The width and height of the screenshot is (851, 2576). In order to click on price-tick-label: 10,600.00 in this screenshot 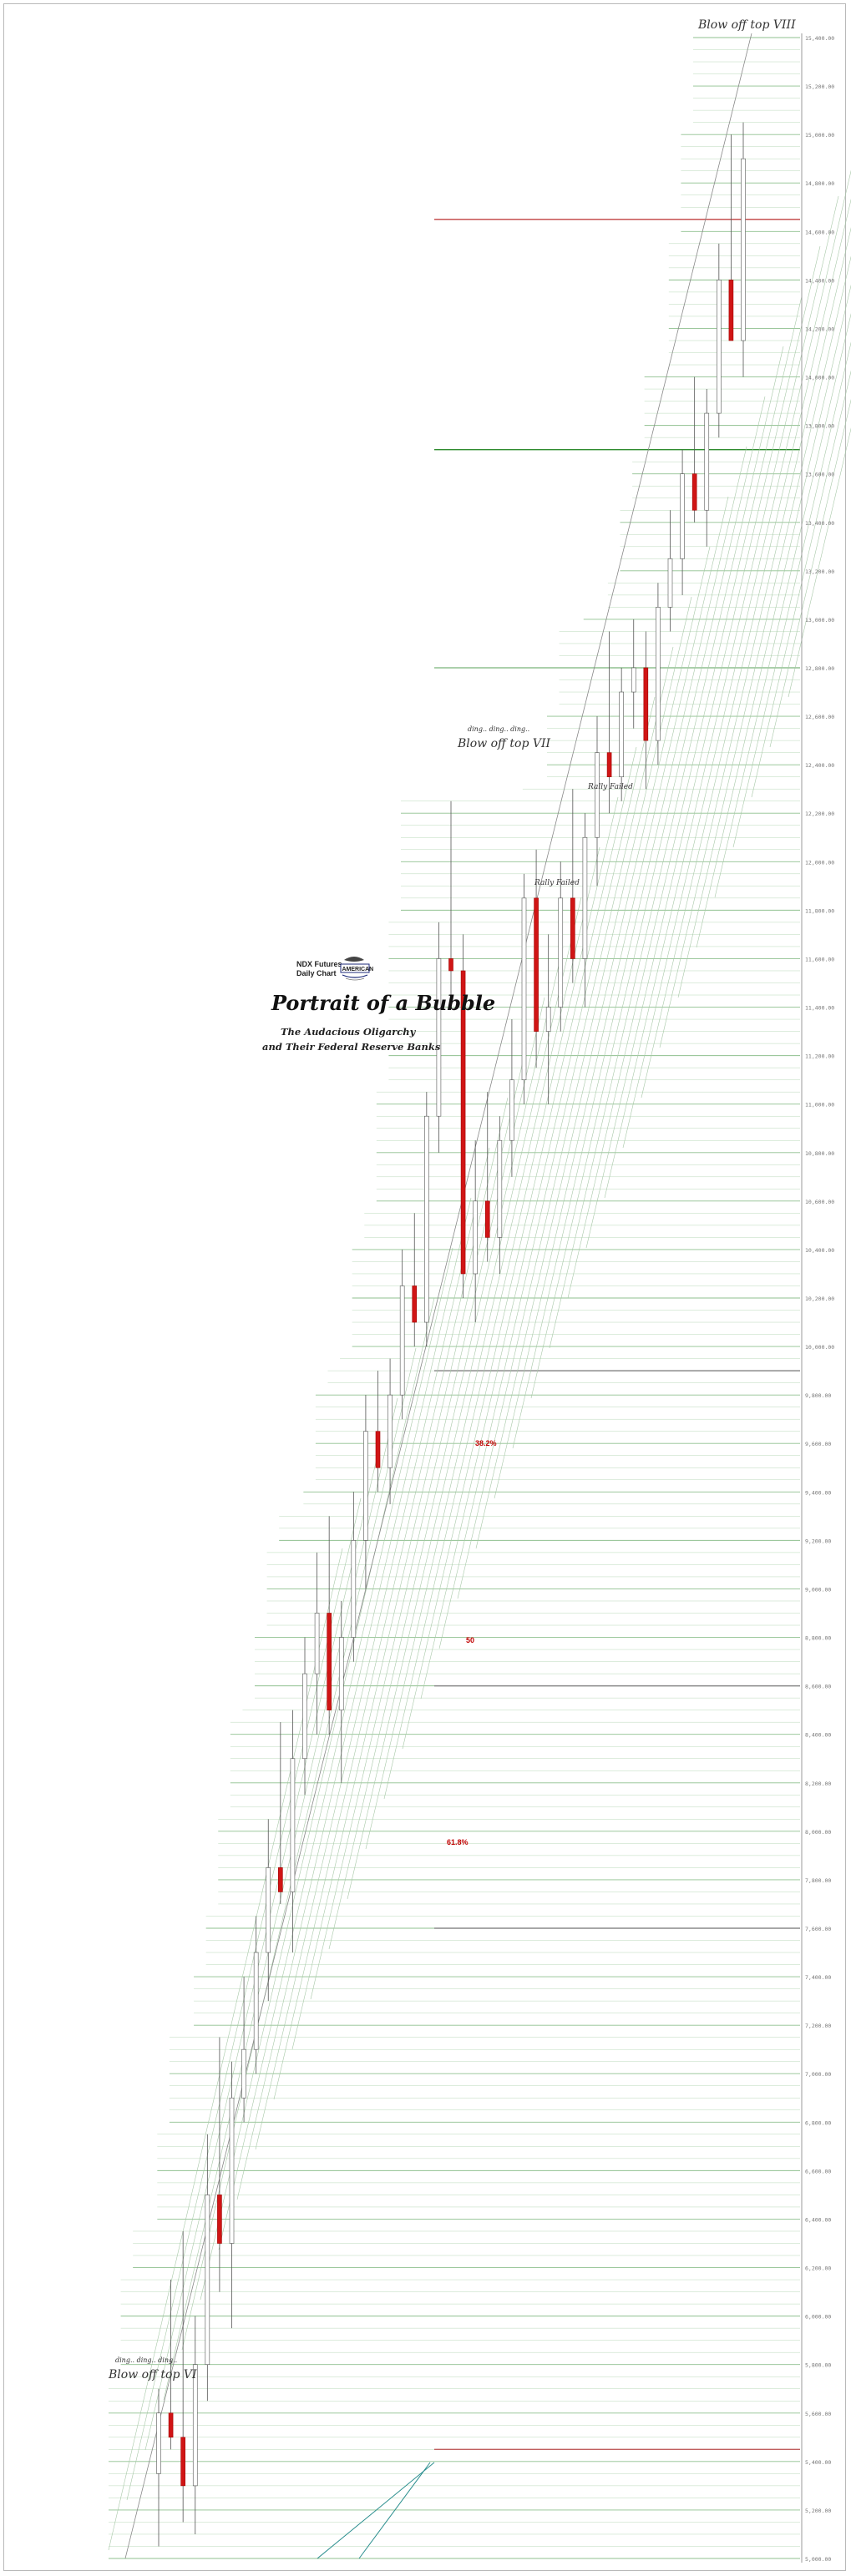, I will do `click(819, 1202)`.